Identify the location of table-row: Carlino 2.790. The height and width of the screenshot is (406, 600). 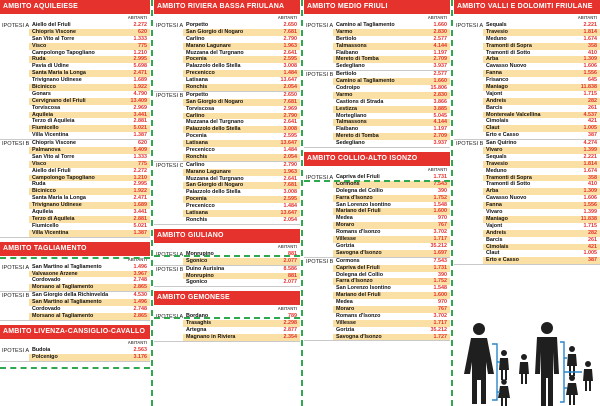
(241, 165).